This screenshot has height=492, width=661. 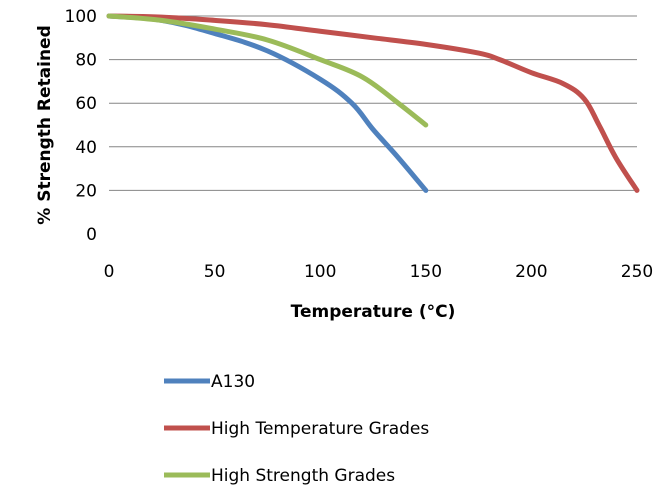 What do you see at coordinates (45, 125) in the screenshot?
I see `y-axis-title: % Strength Retained` at bounding box center [45, 125].